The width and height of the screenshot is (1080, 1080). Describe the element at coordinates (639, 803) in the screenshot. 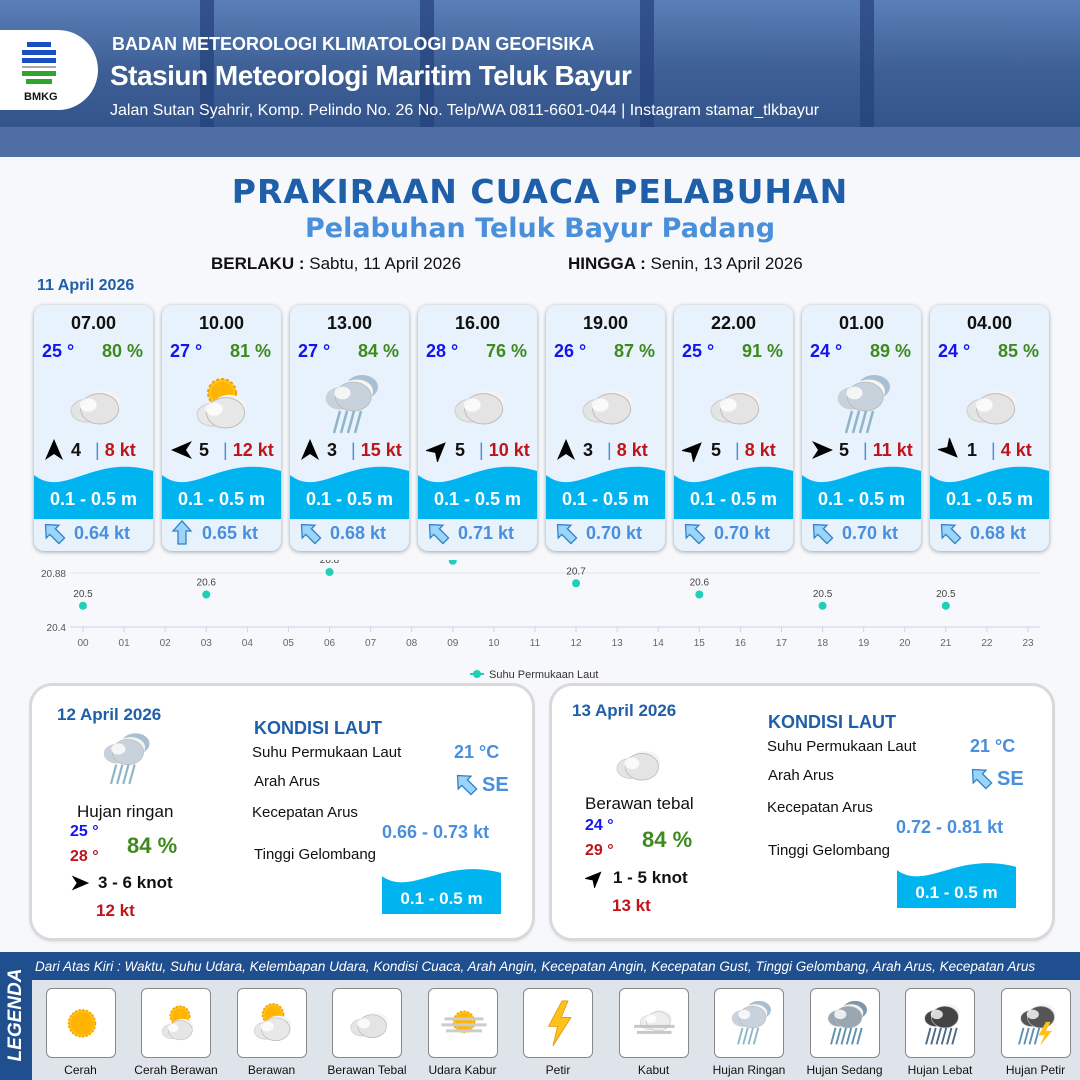

I see `weather-condition: Berawan tebal` at that location.